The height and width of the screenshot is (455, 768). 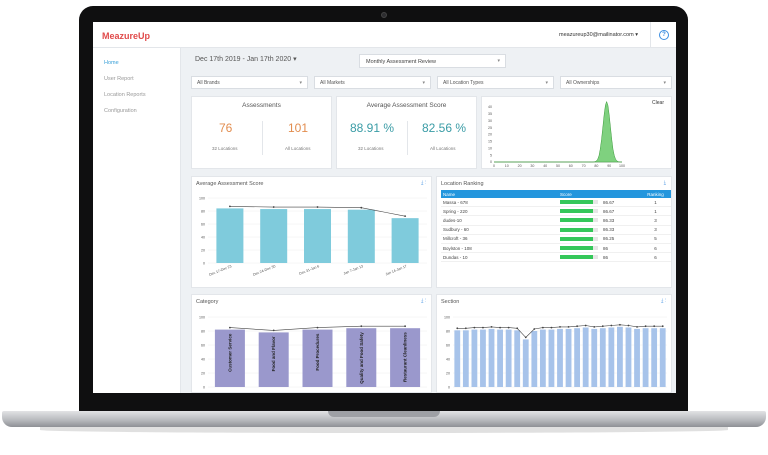 I want to click on date-range-picker: Dec 17th 2019 - Jan 17th 2020 ▾, so click(x=246, y=59).